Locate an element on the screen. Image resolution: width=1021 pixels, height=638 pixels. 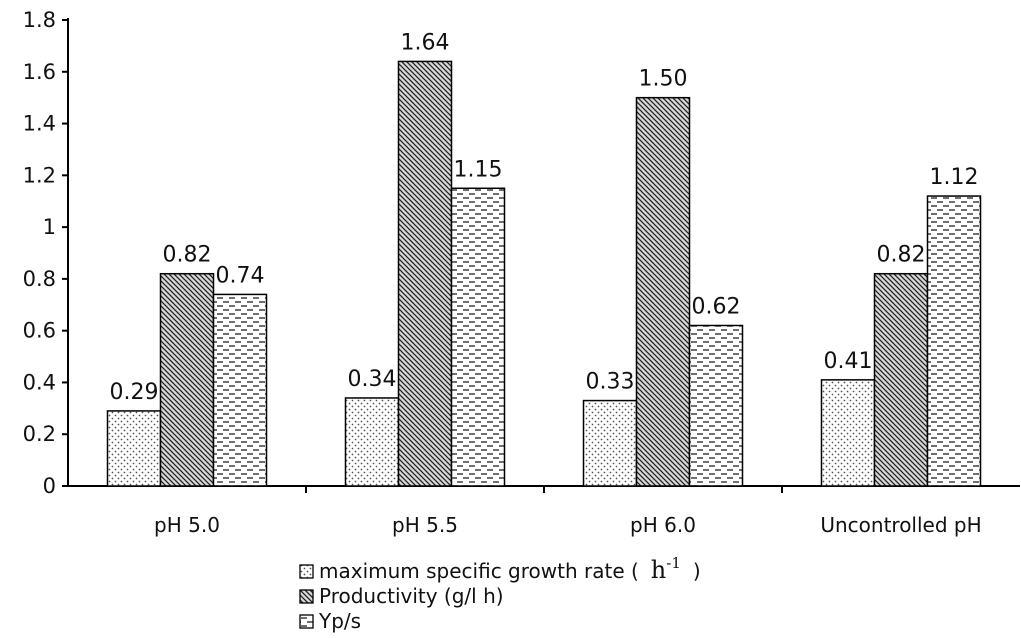
legend-label: Productivity (g/l h) is located at coordinates (411, 596).